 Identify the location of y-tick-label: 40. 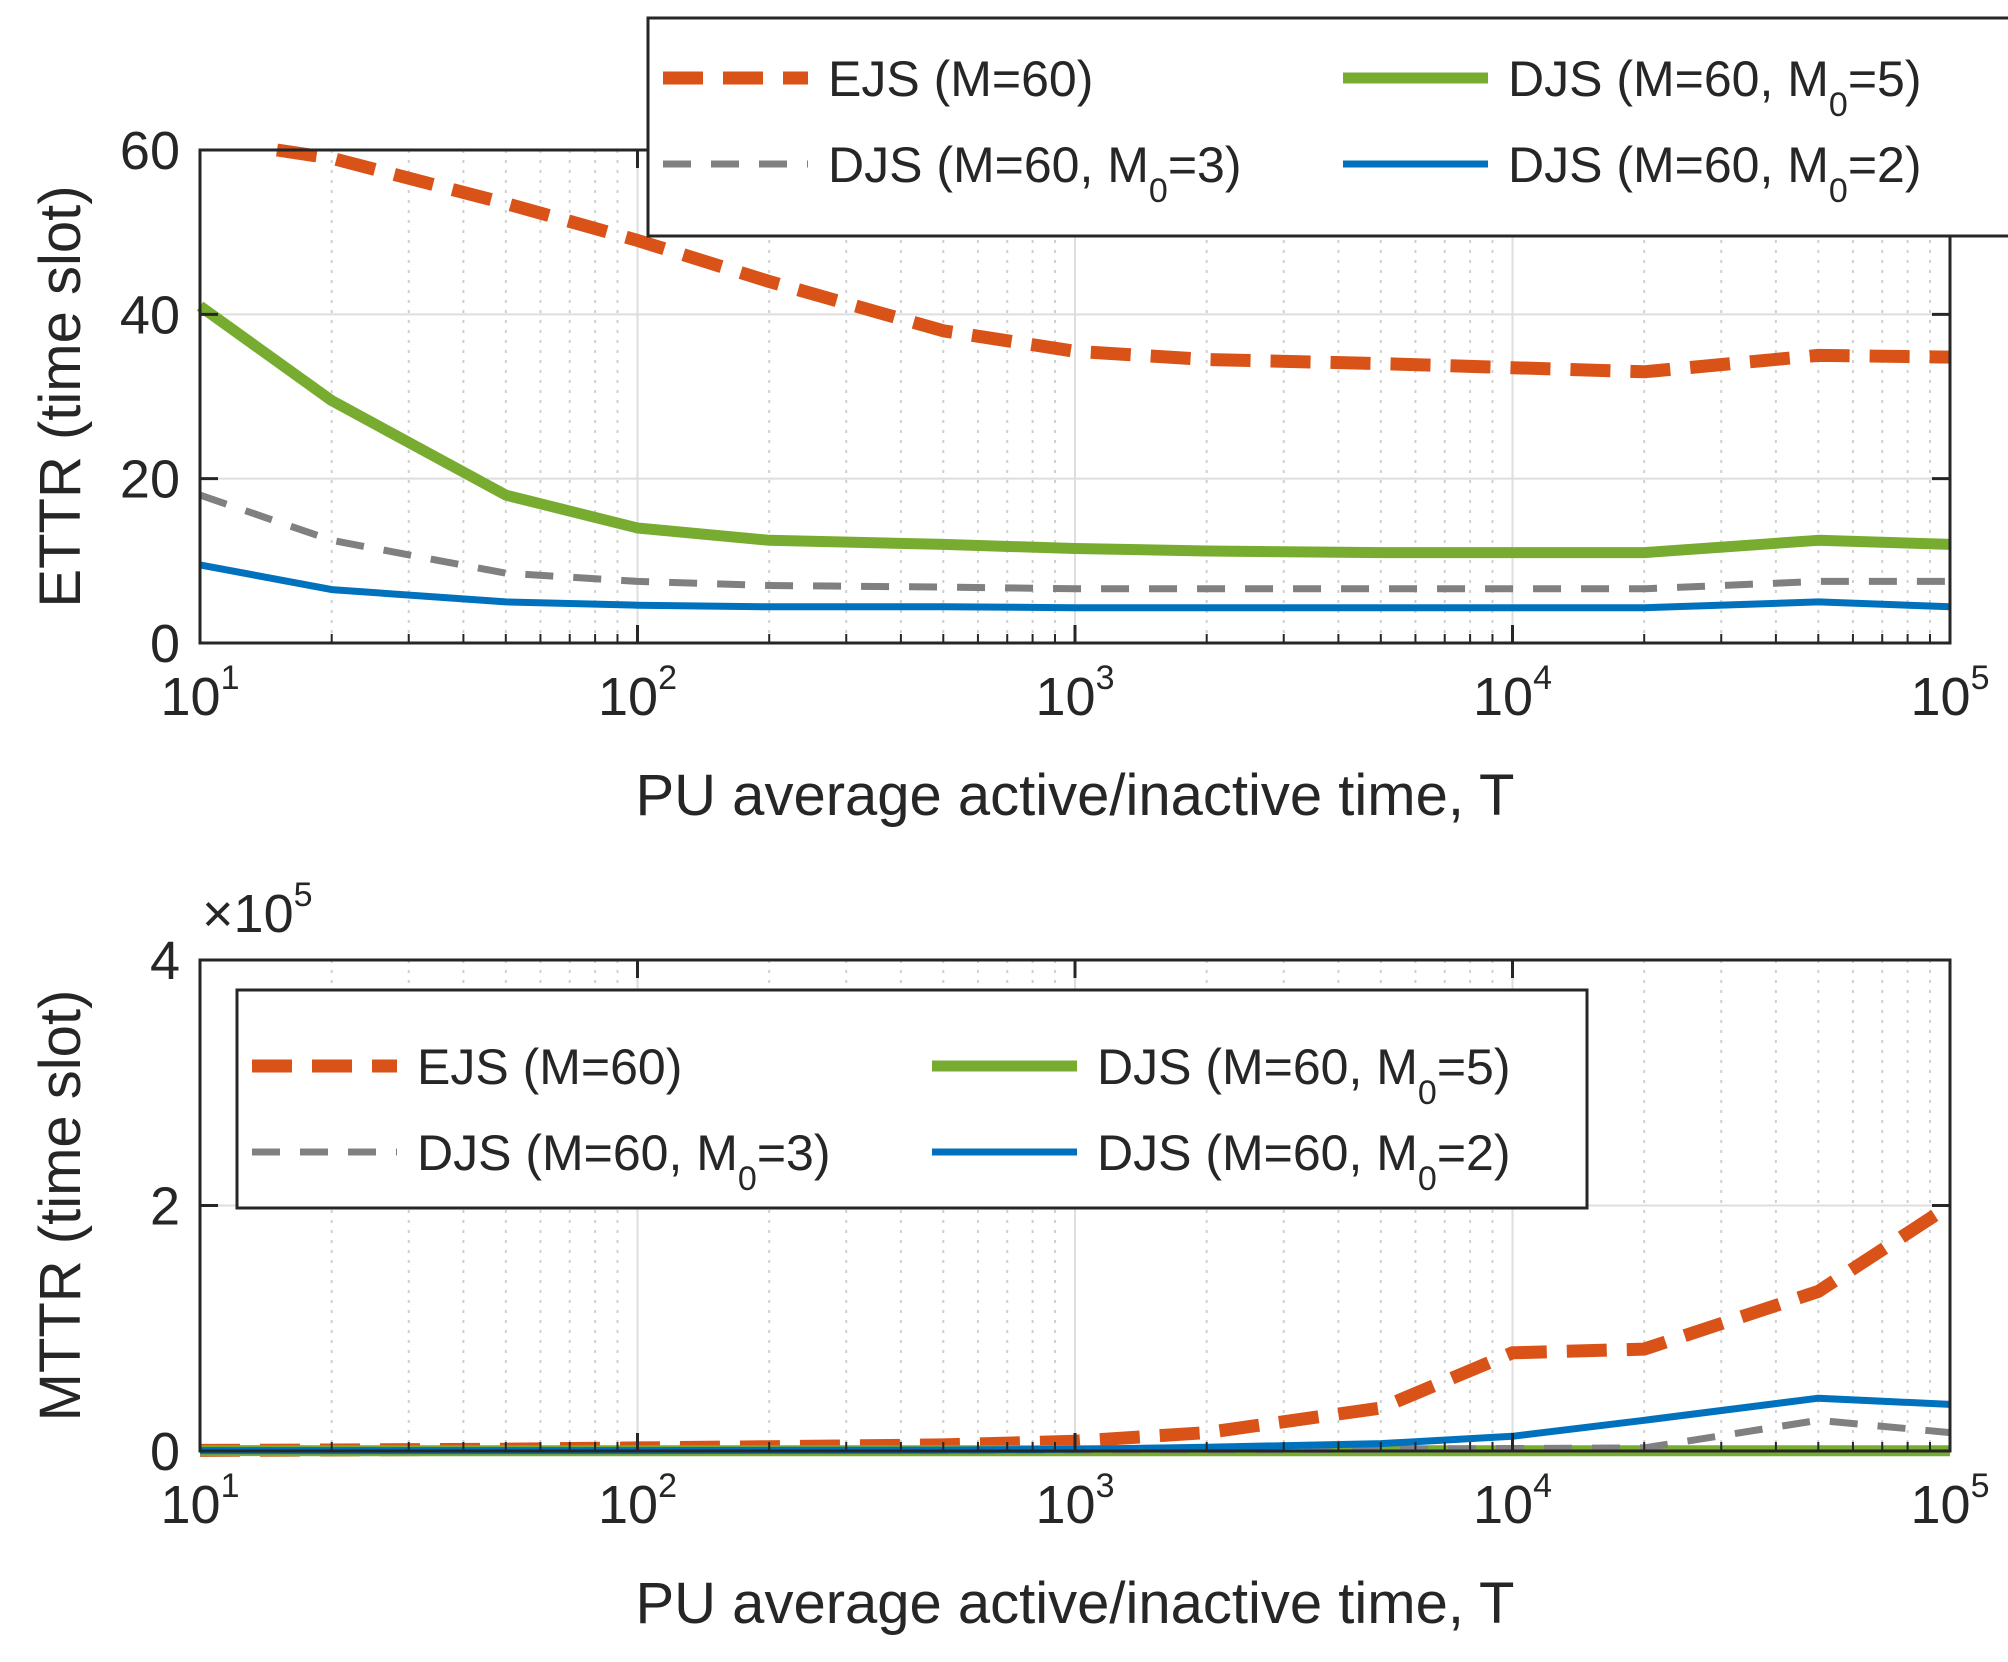
(150, 315).